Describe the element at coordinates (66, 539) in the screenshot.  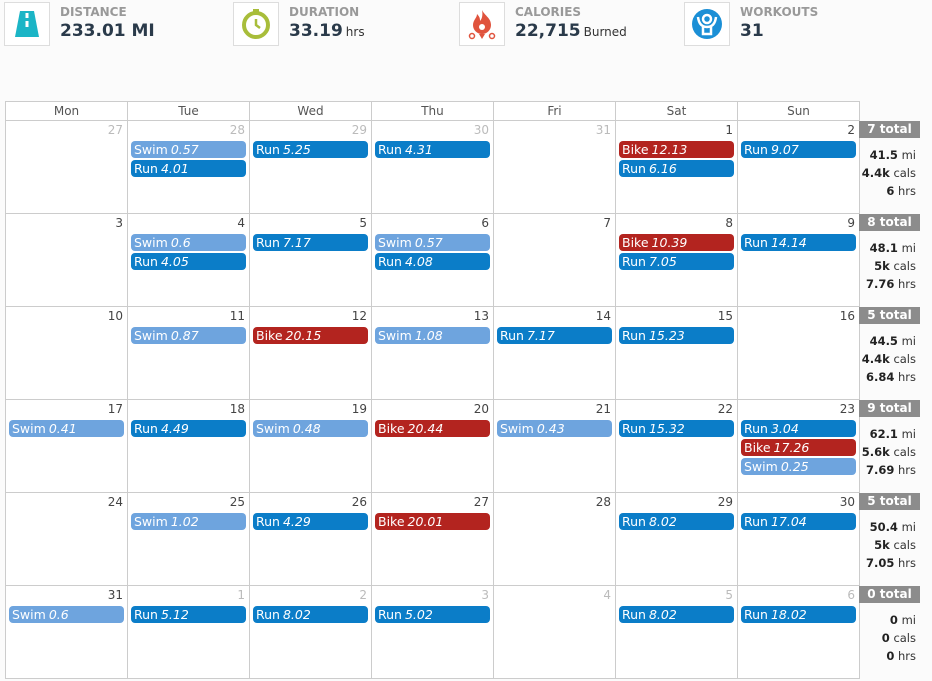
I see `day-cell: 24` at that location.